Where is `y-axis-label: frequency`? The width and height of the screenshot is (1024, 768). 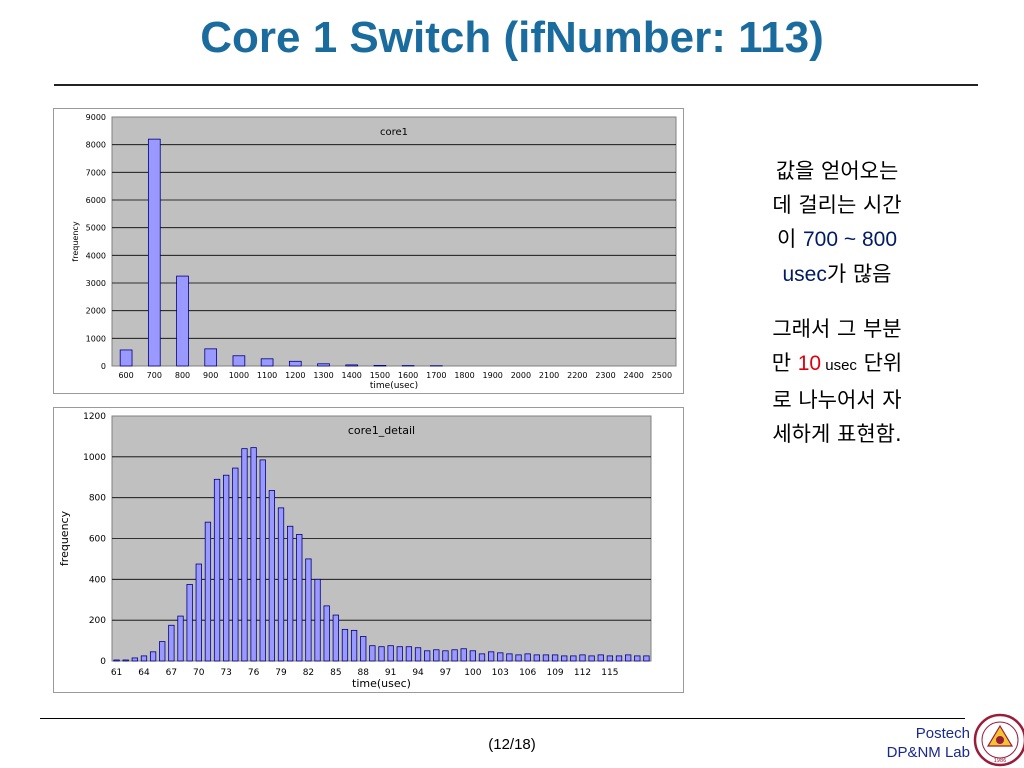
y-axis-label: frequency is located at coordinates (75, 241).